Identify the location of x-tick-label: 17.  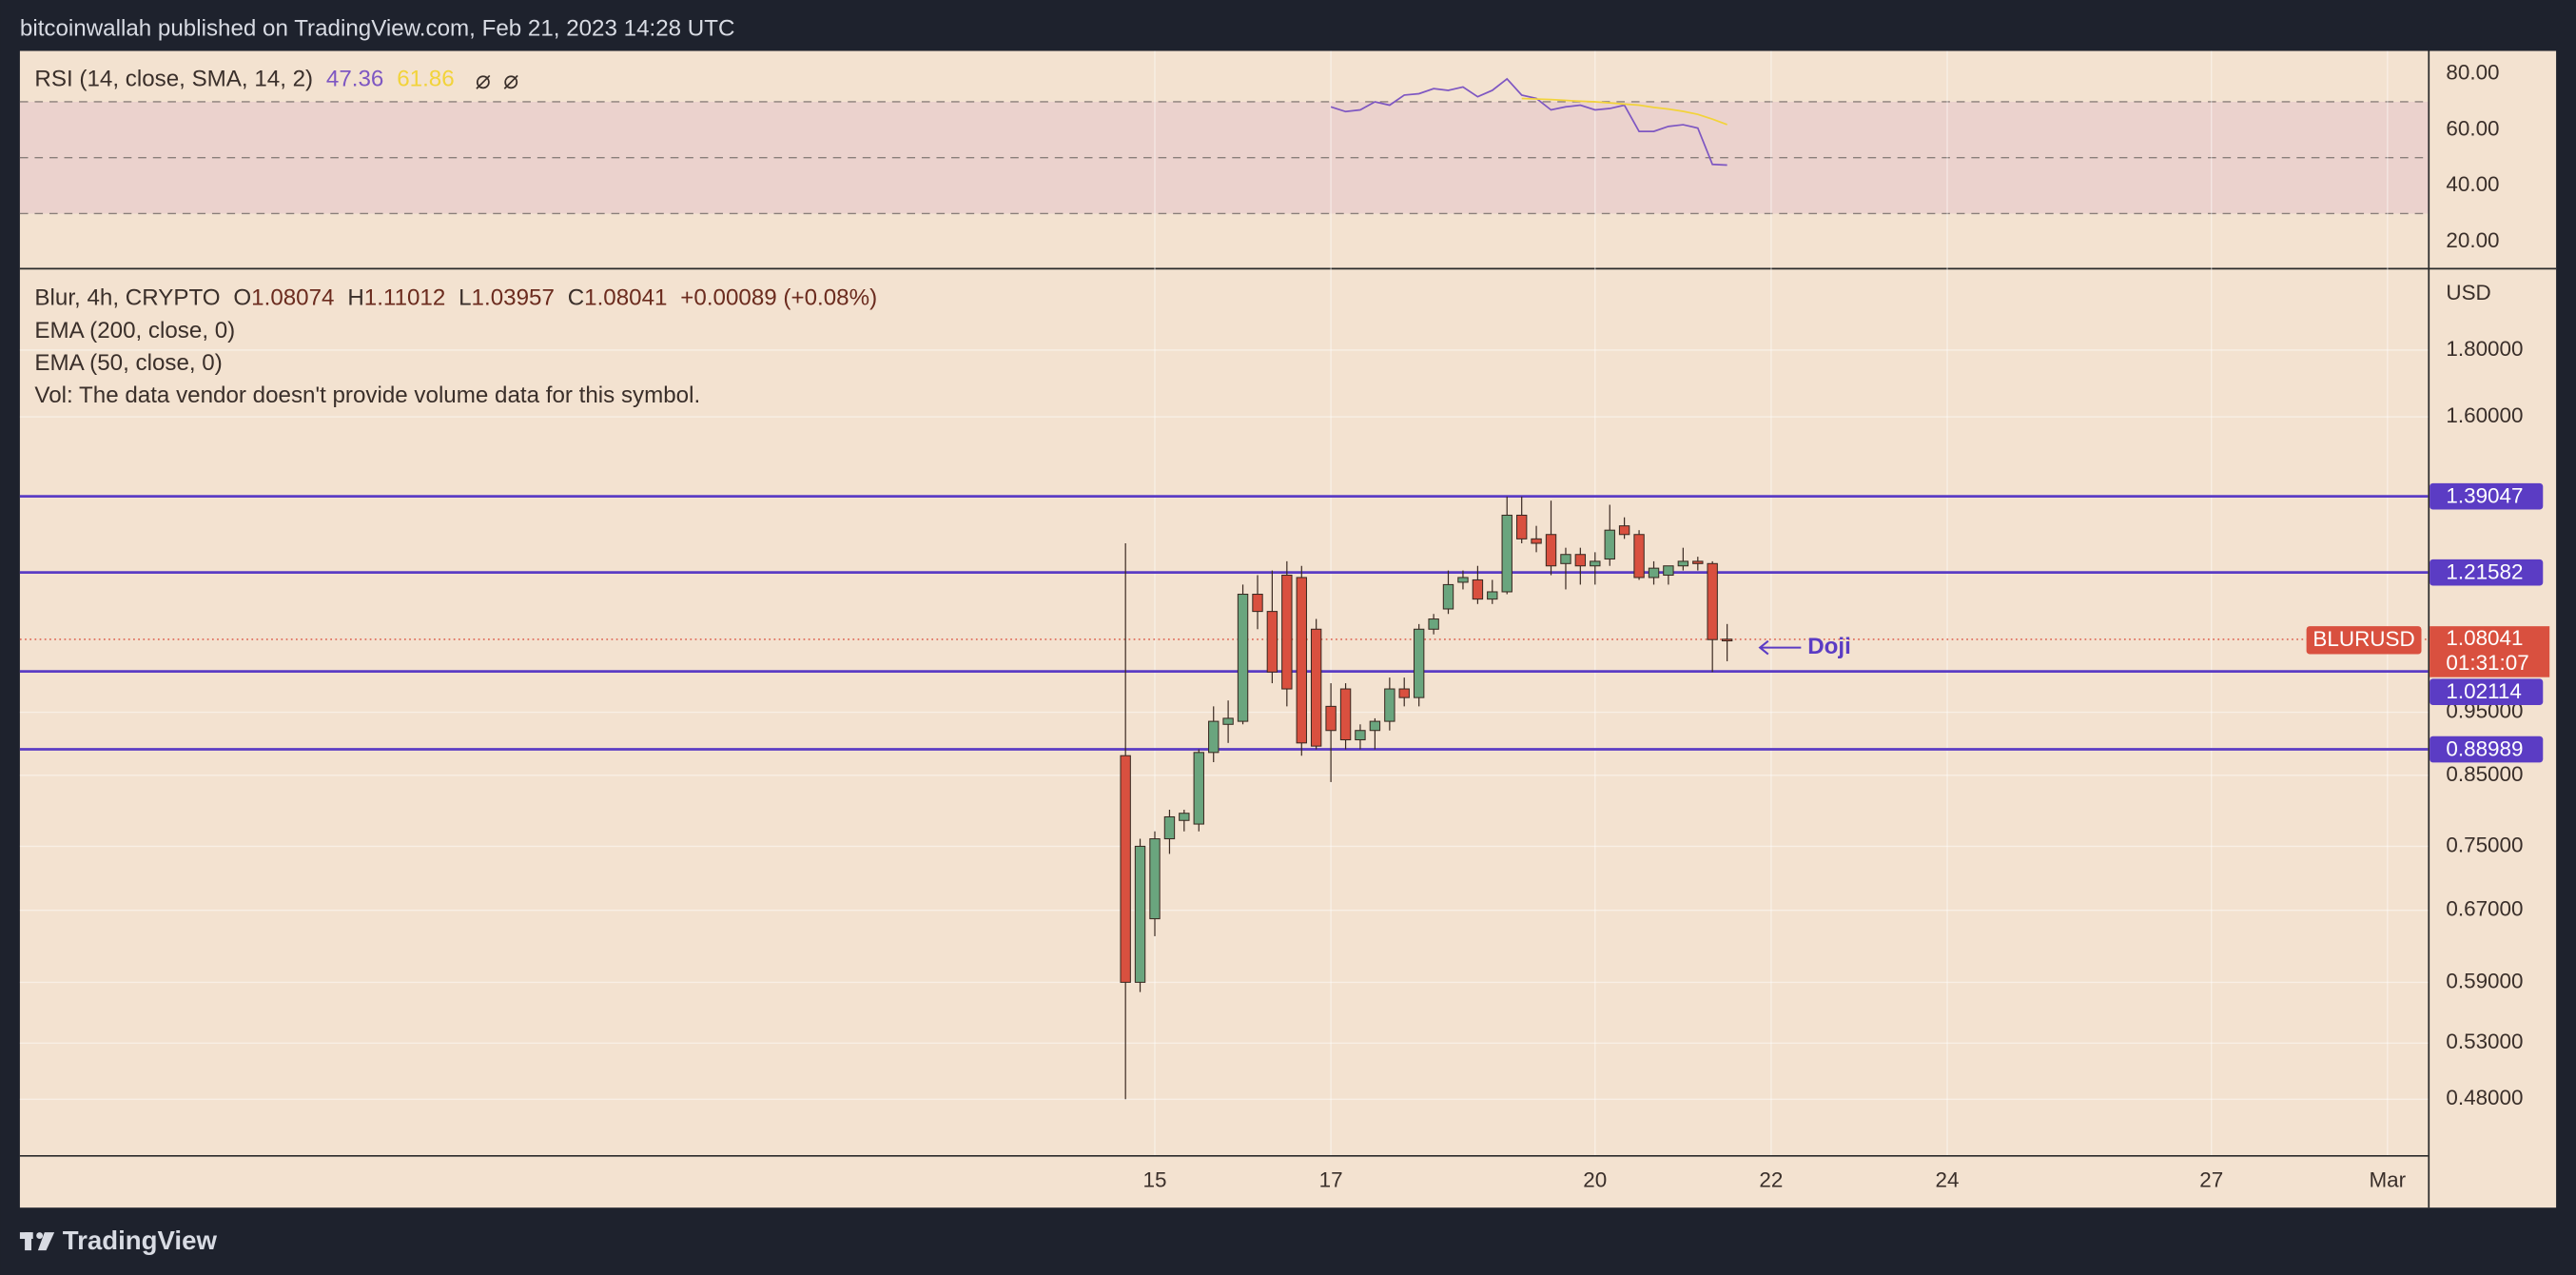
(1331, 1179).